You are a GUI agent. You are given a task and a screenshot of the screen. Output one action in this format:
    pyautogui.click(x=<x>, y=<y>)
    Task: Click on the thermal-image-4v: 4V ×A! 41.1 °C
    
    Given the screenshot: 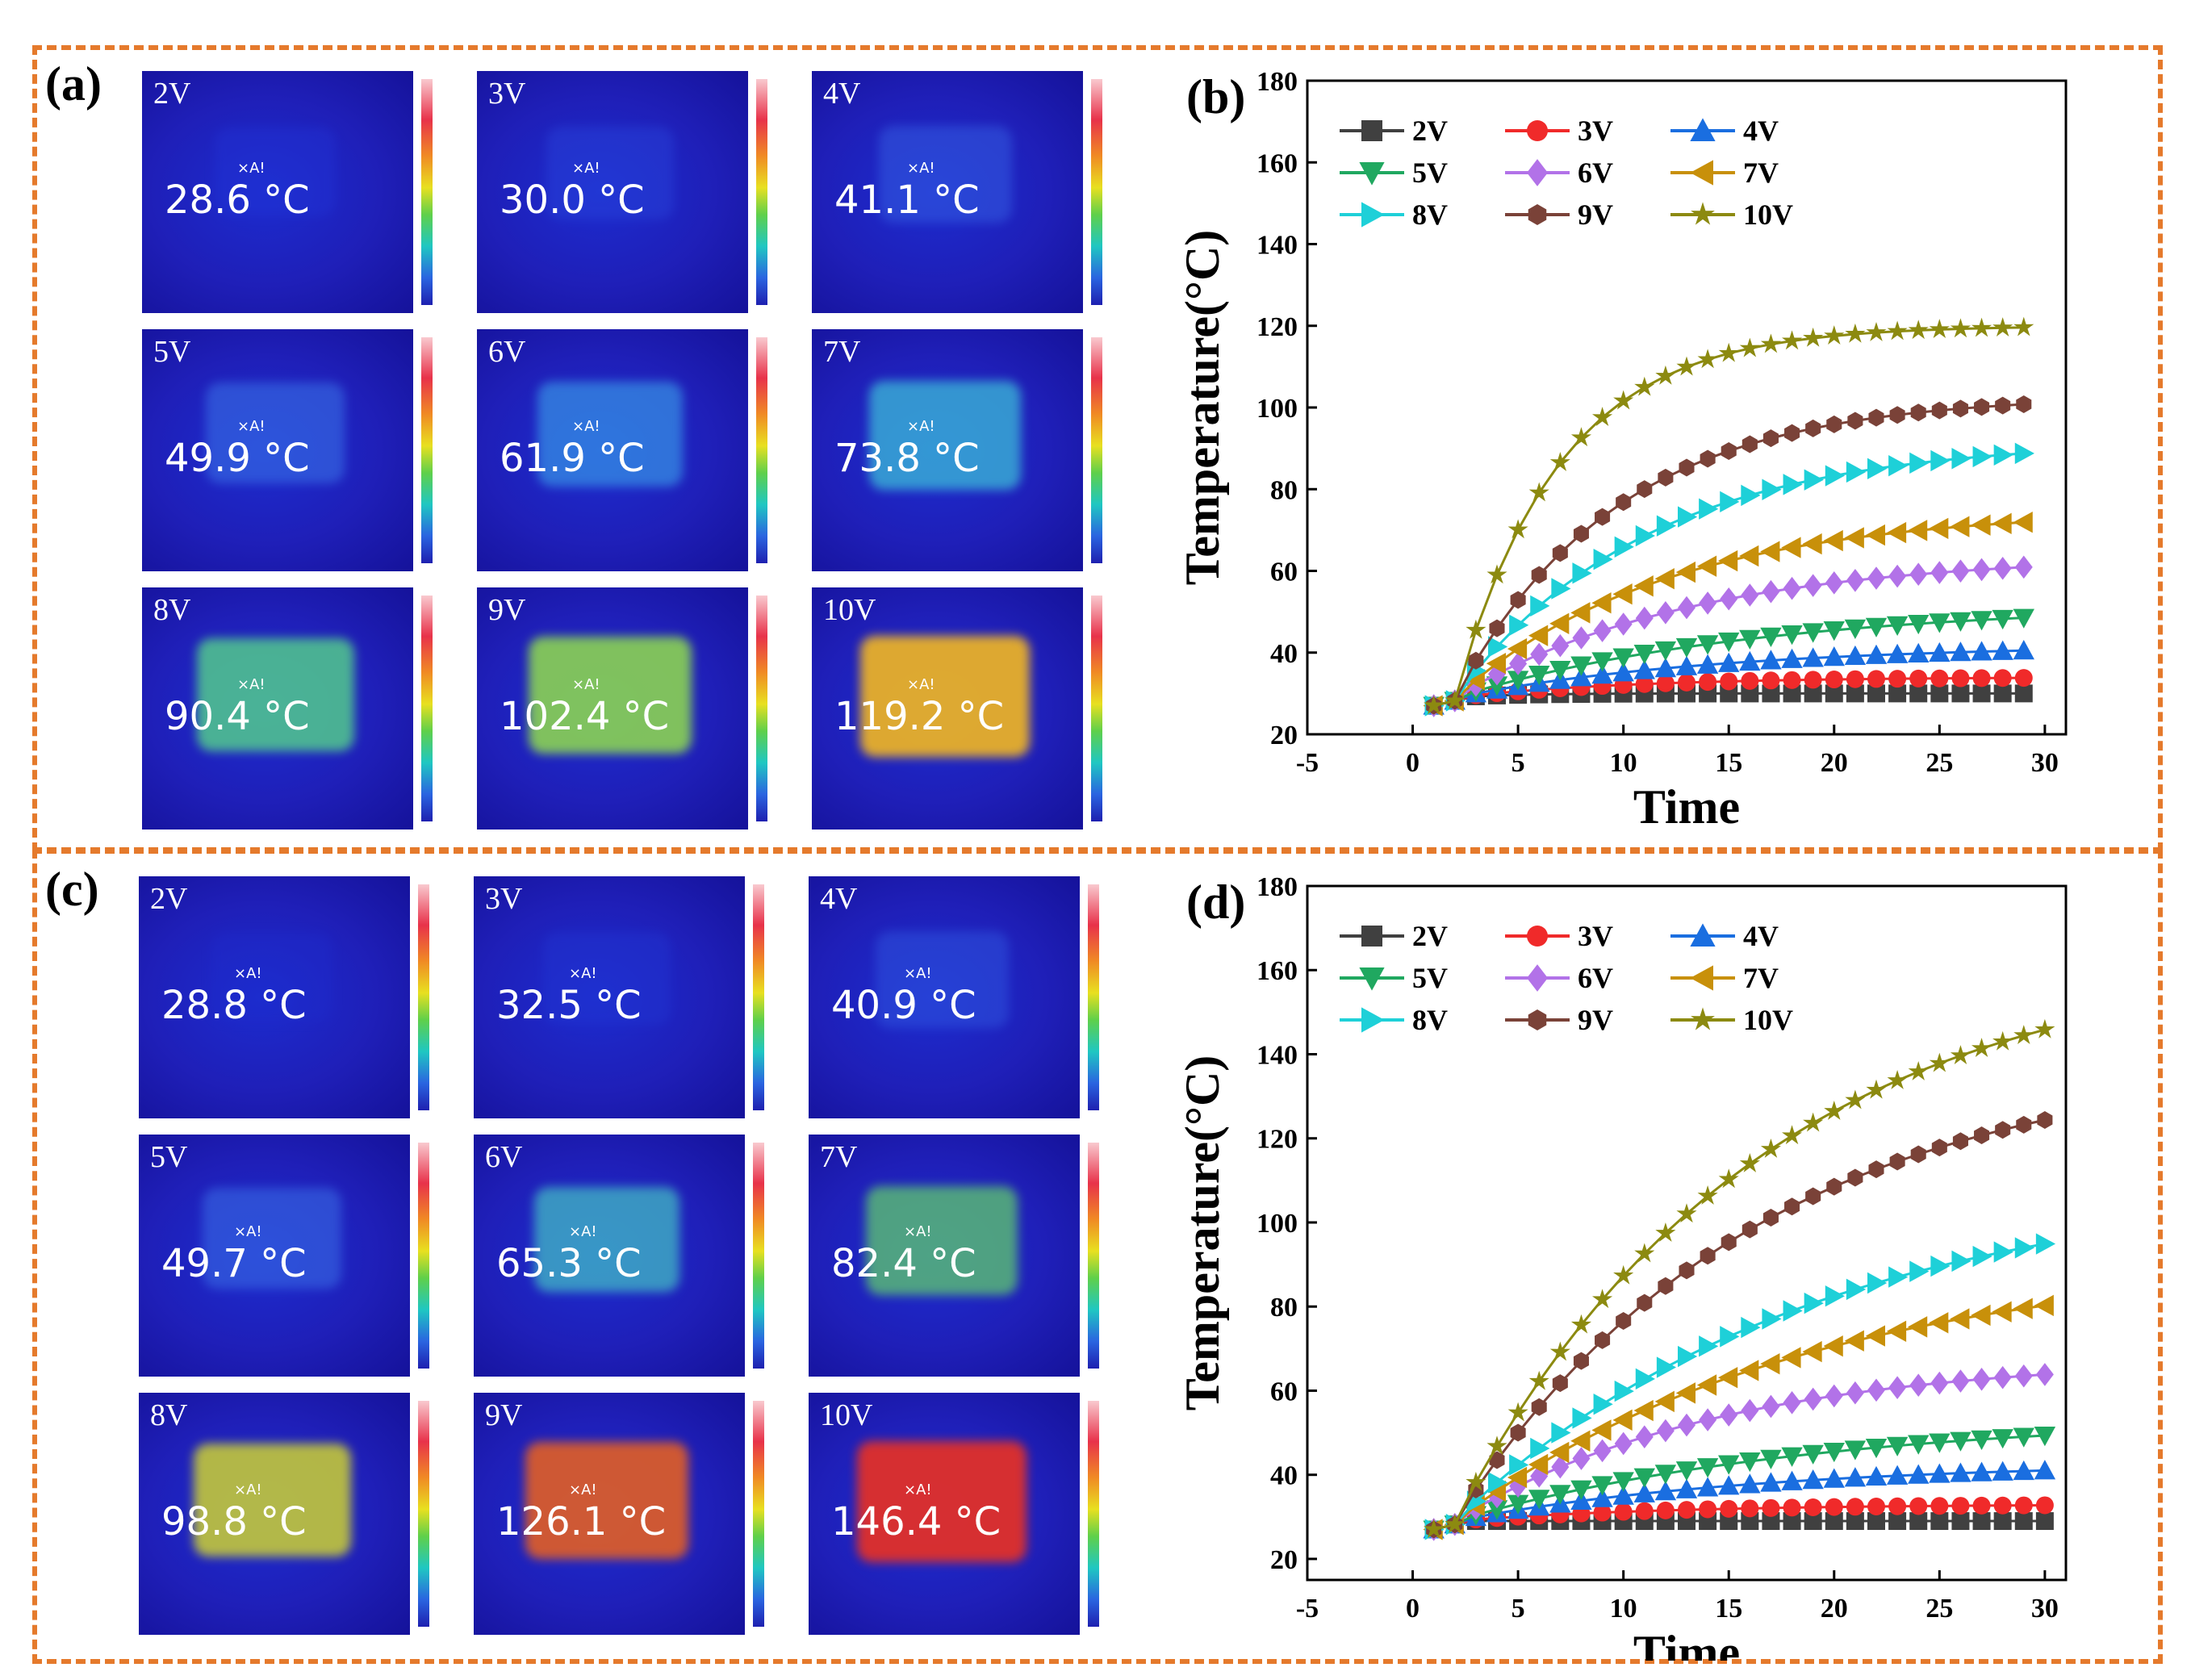 What is the action you would take?
    pyautogui.click(x=948, y=192)
    